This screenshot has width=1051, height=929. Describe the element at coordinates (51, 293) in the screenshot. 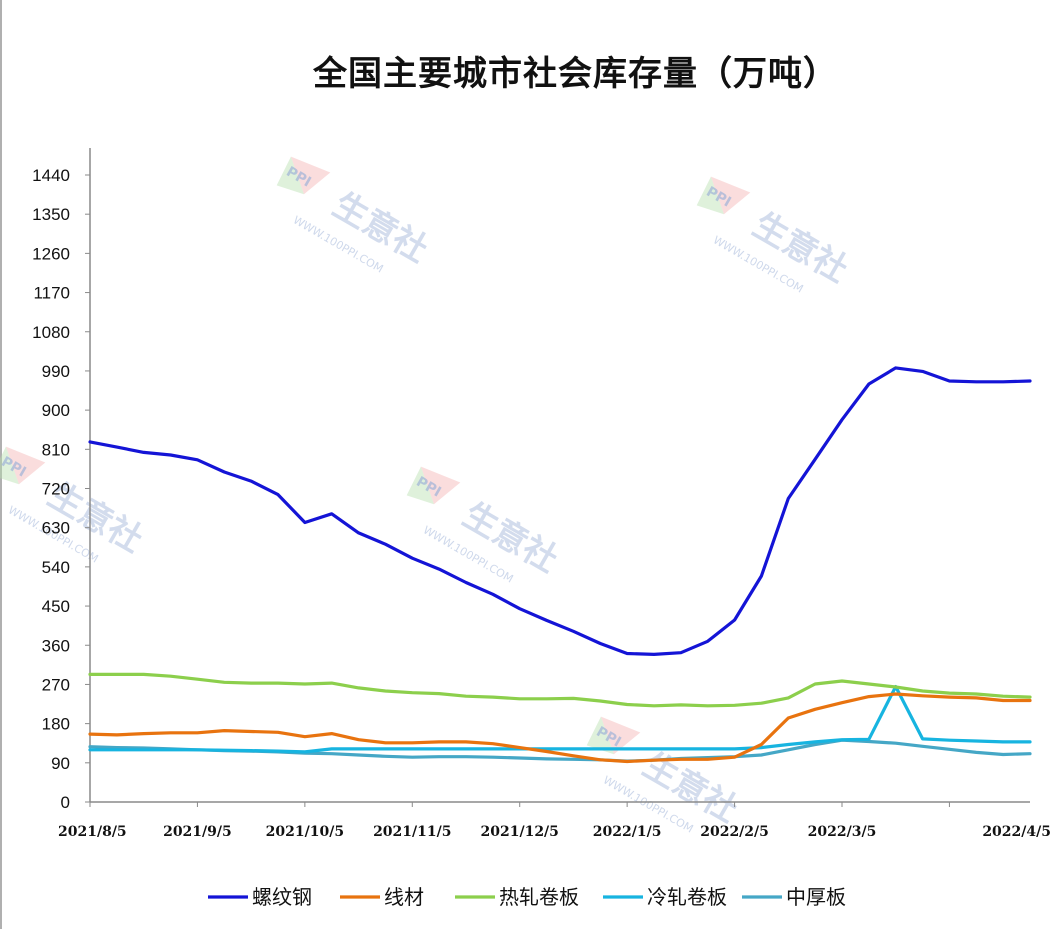

I see `y-tick-label: 1170` at that location.